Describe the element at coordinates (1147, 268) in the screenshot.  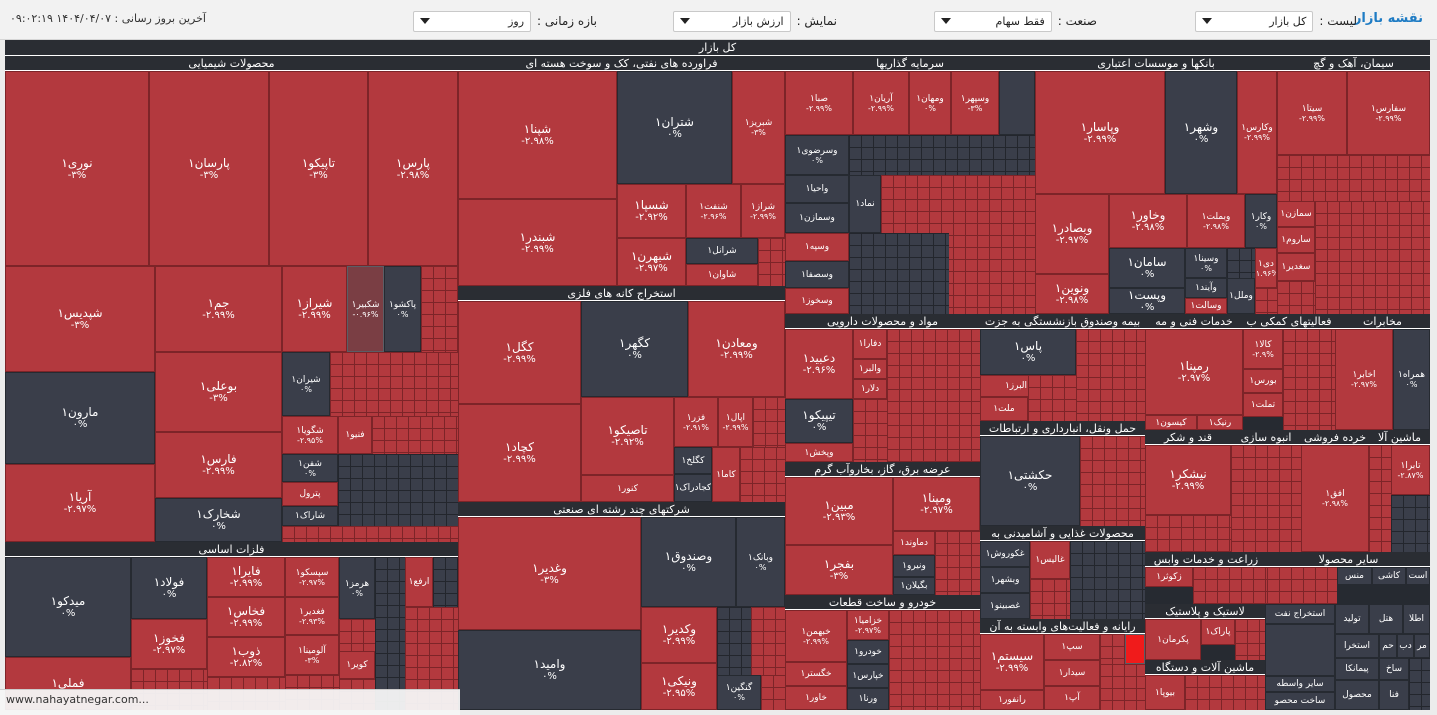
I see `tile-saman: سامان۱ ۰%` at that location.